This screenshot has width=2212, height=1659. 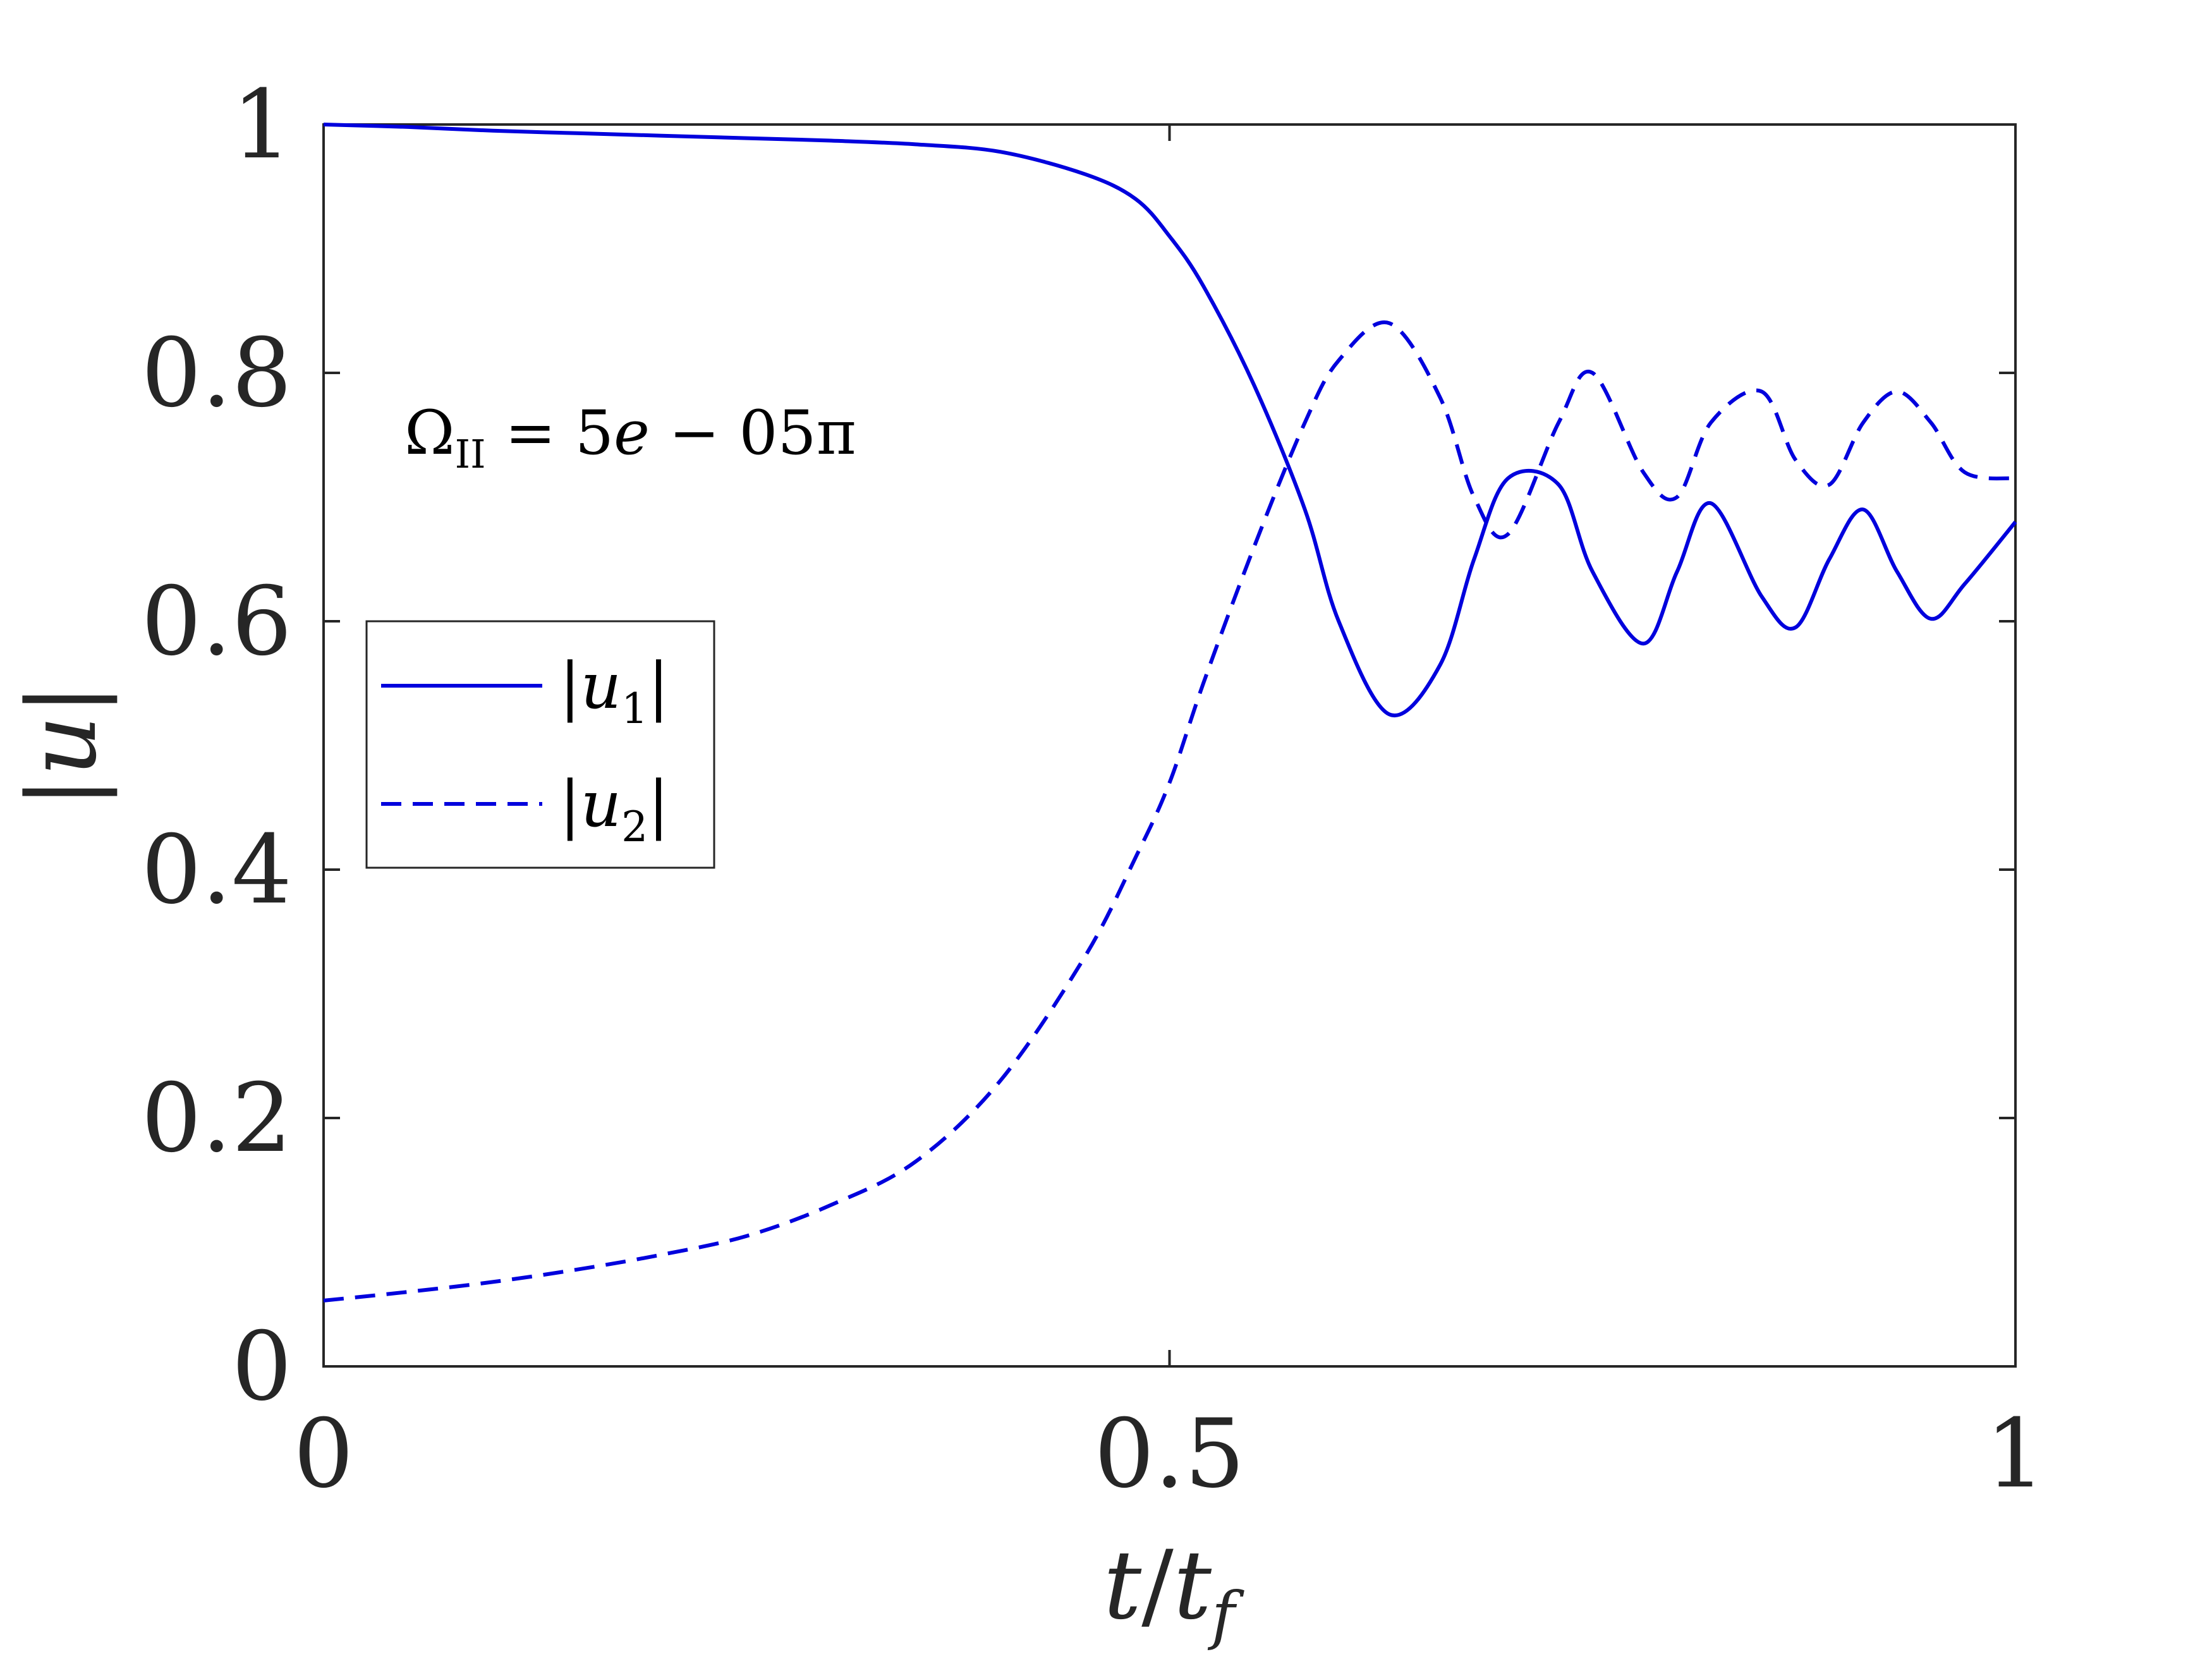 I want to click on x-axis-label: t/tf, so click(x=1173, y=1591).